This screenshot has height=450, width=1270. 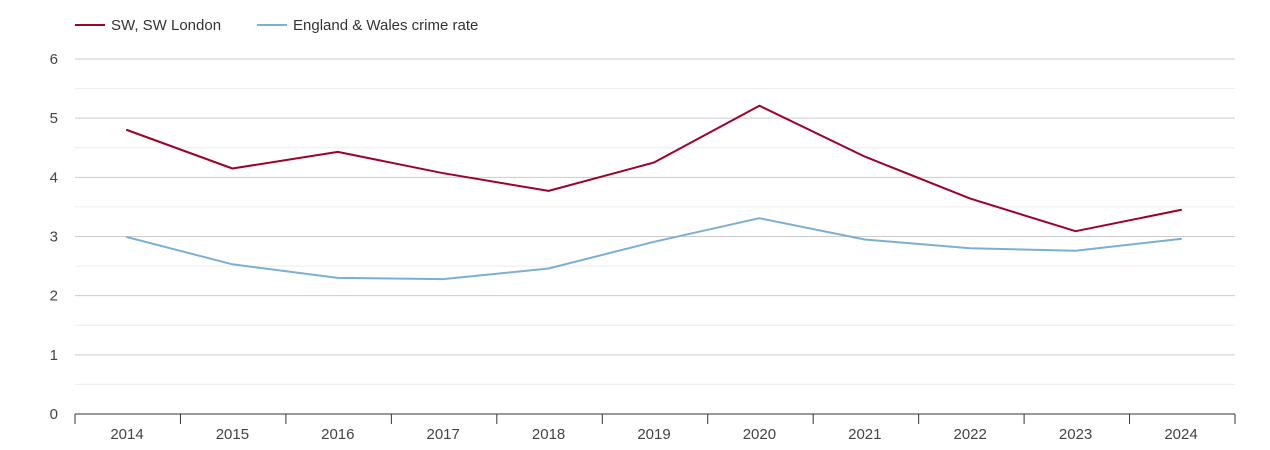 What do you see at coordinates (337, 434) in the screenshot?
I see `x-tick-label: 2016` at bounding box center [337, 434].